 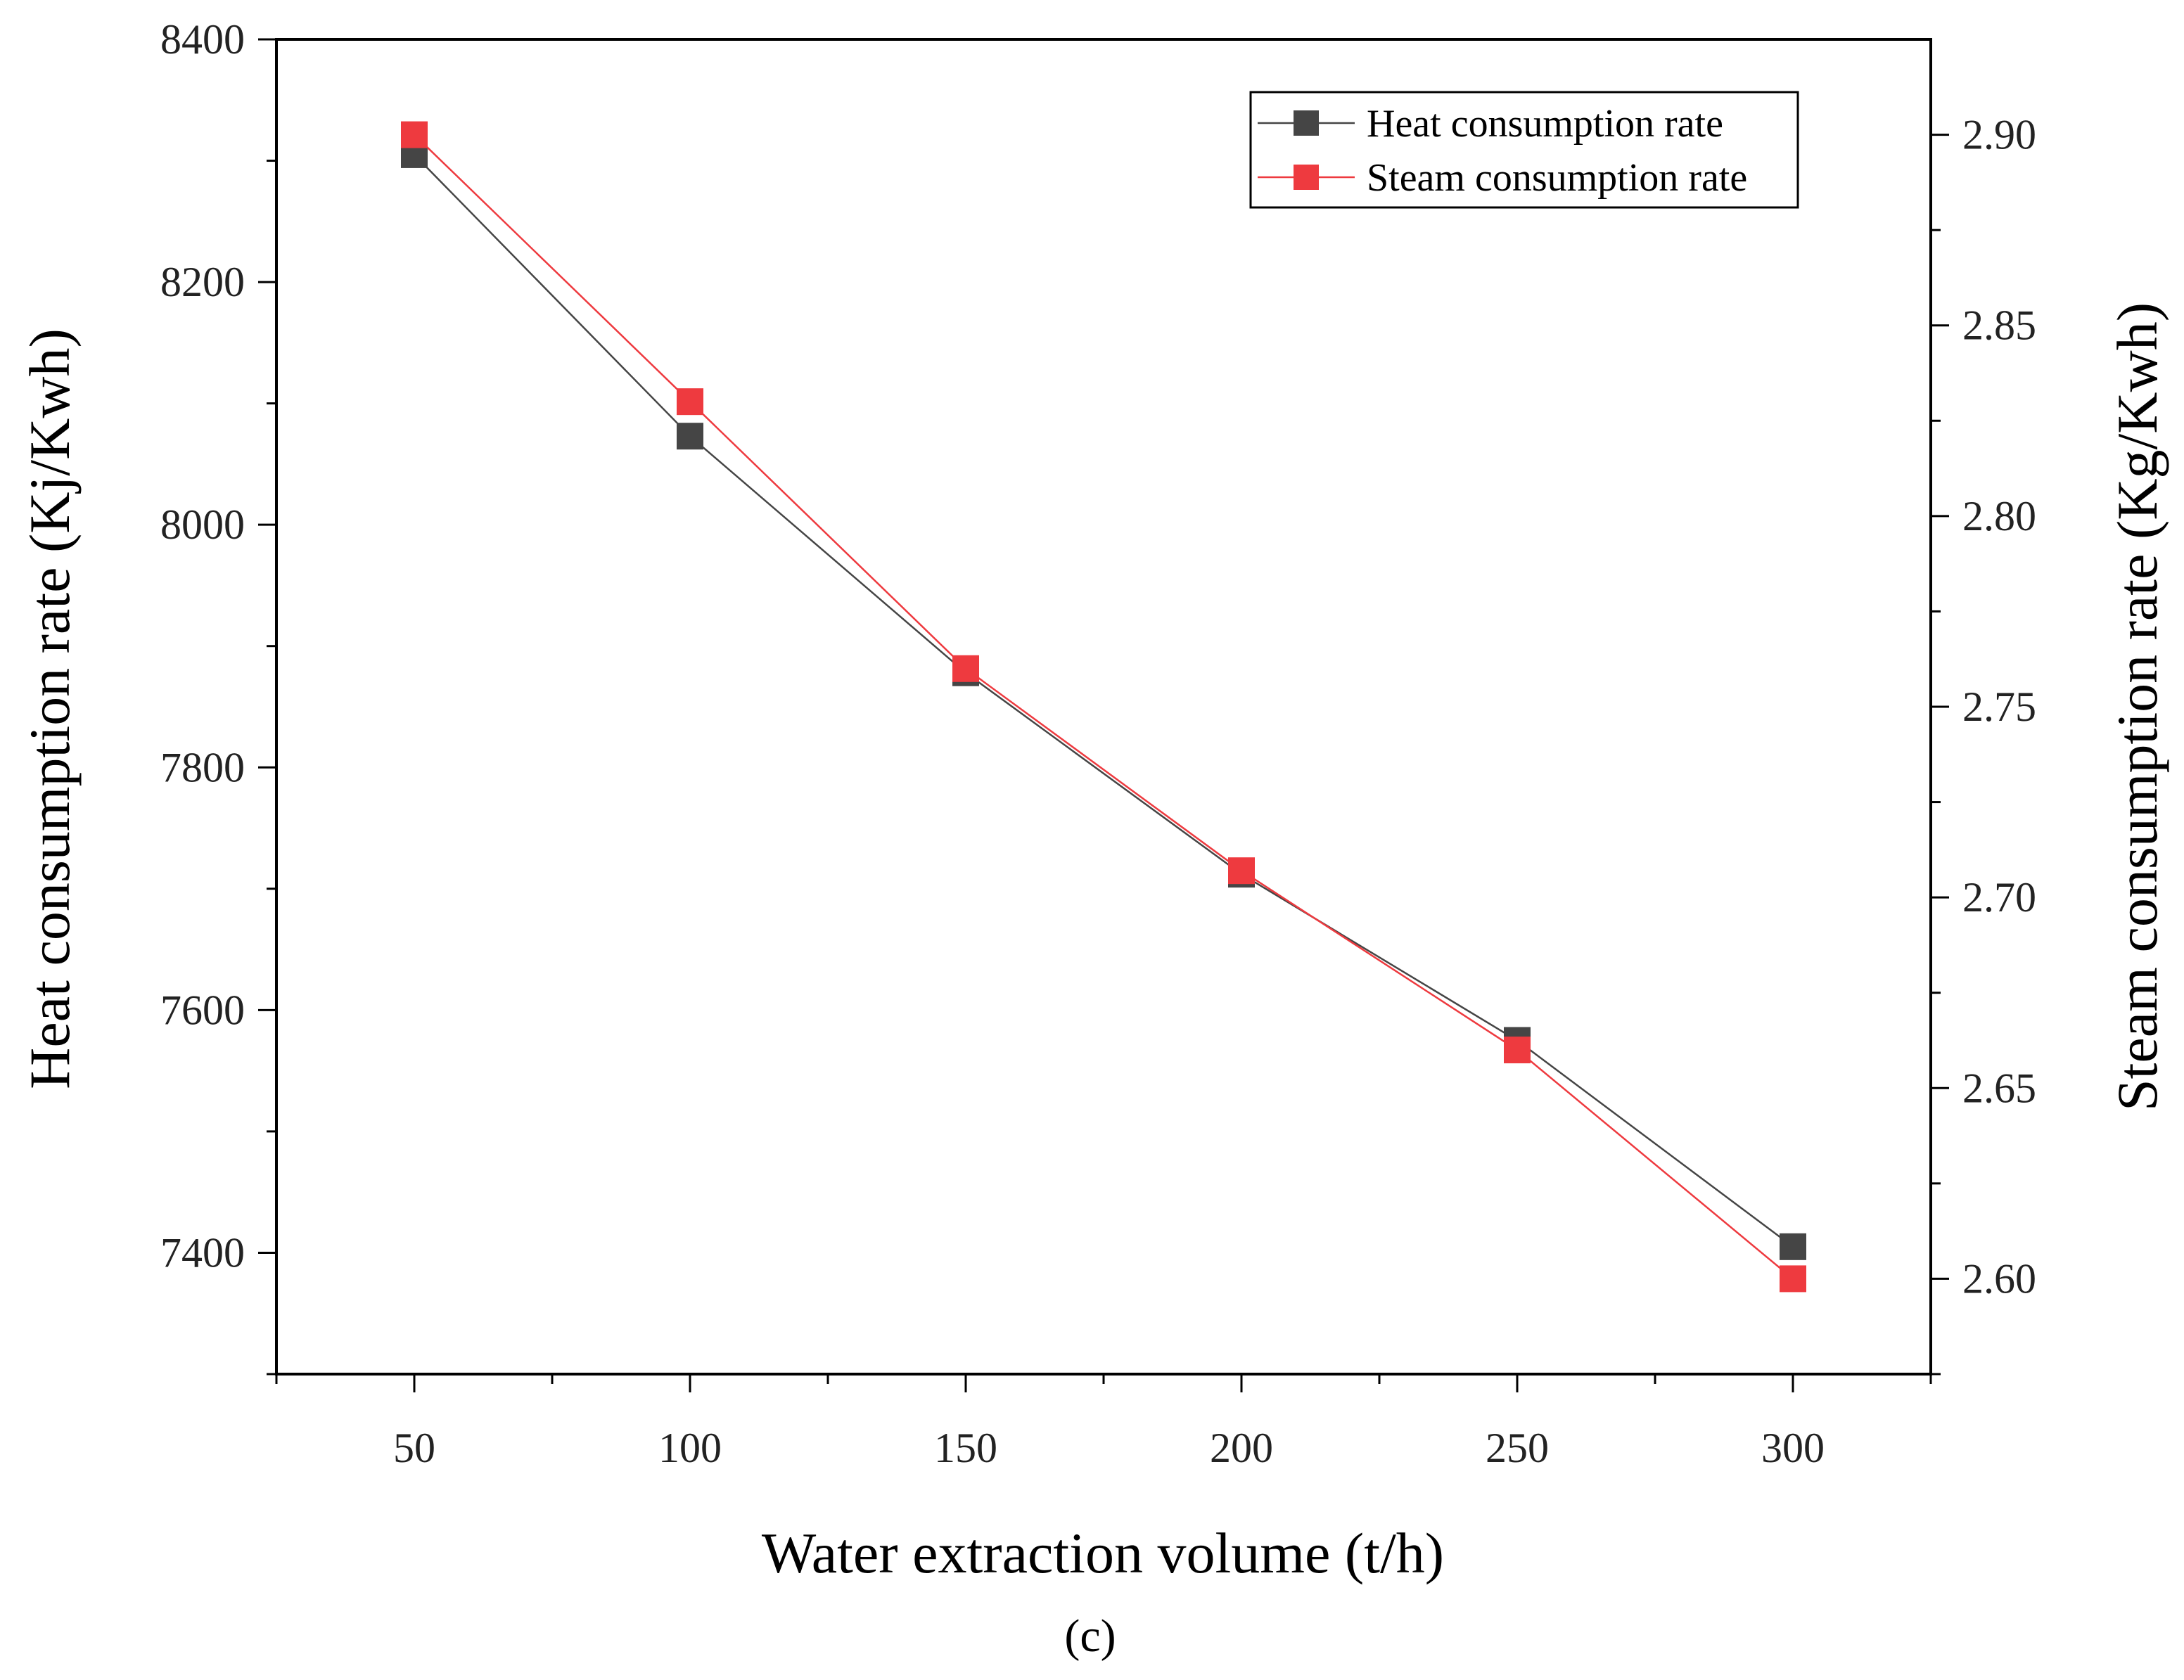 I want to click on right-y-axis-ticks: 2.60 2.65 2.70 2.75 2.80 2.85 2.90, so click(x=1983, y=744).